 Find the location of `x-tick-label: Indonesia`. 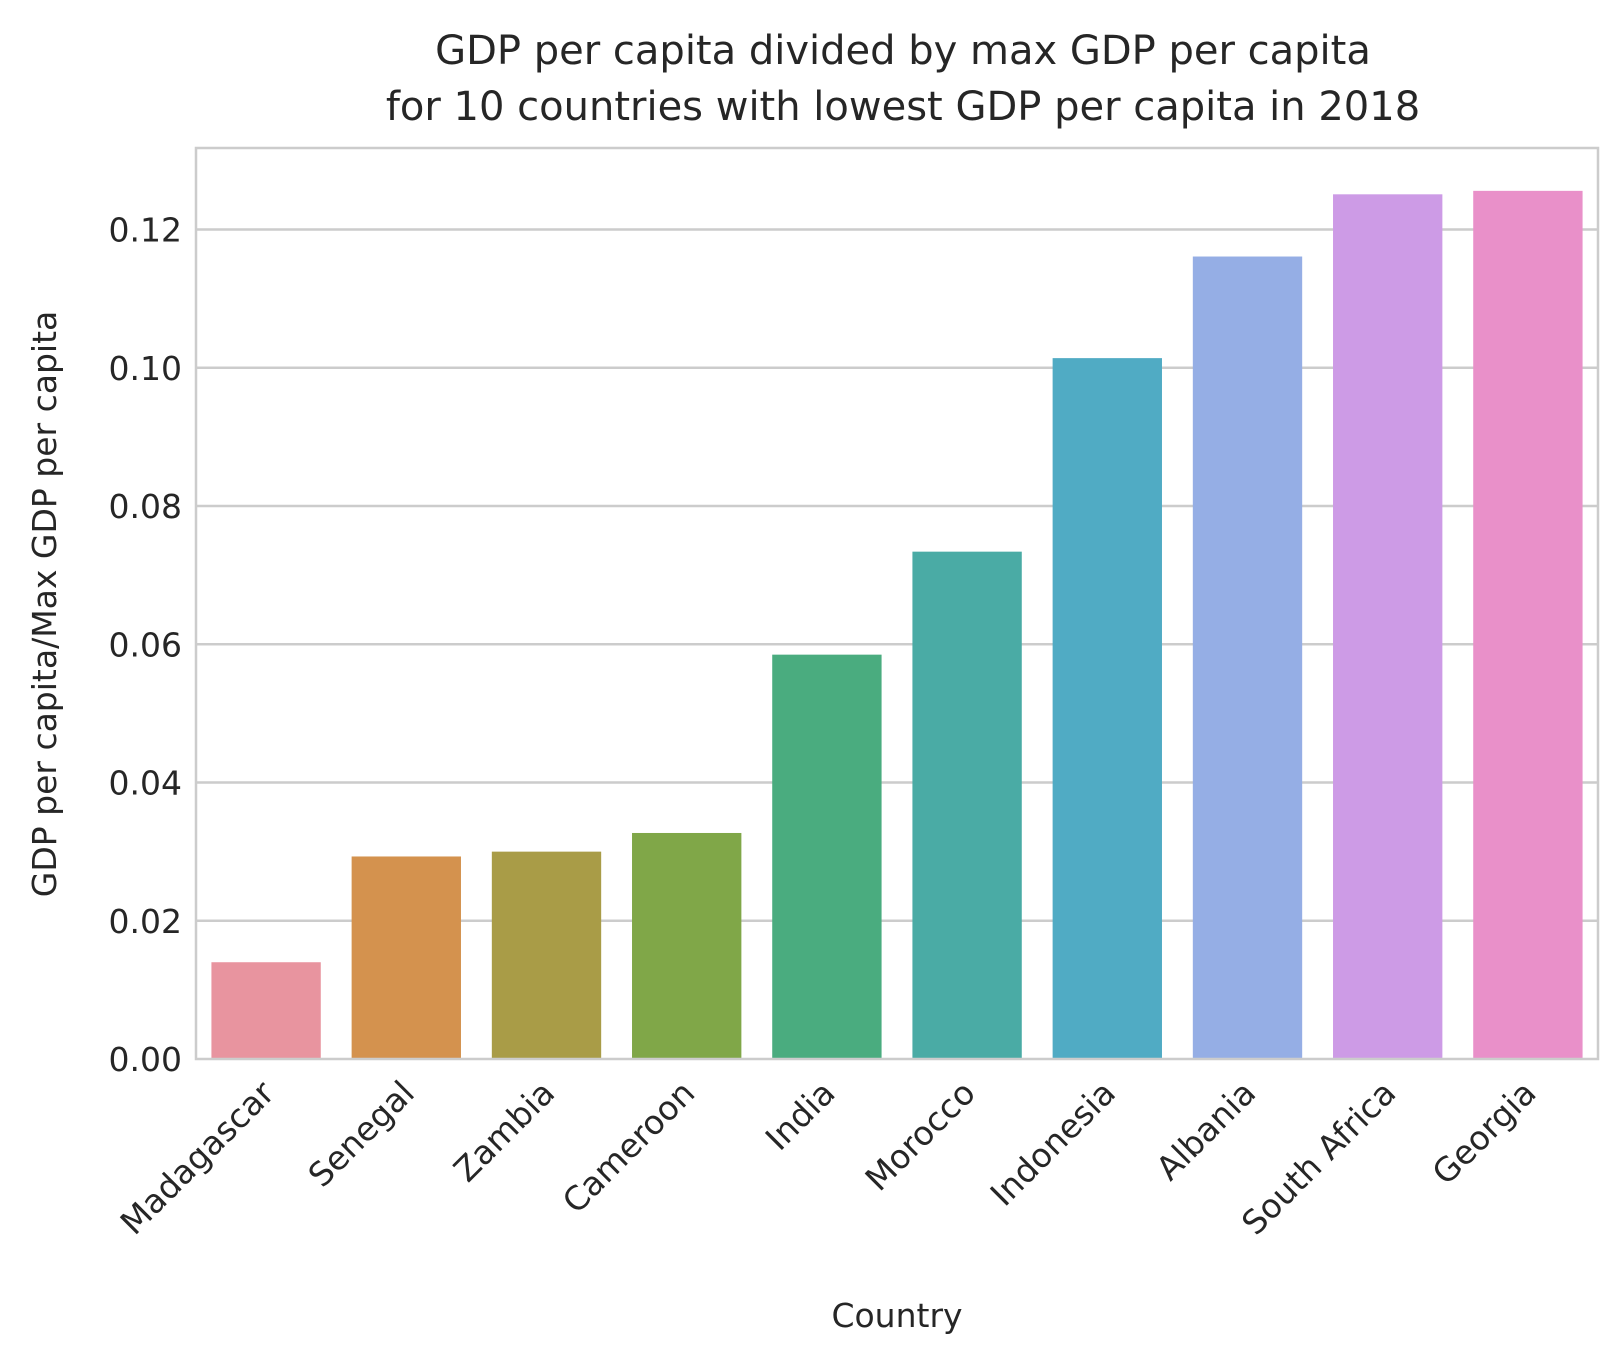

x-tick-label: Indonesia is located at coordinates (1053, 1143).